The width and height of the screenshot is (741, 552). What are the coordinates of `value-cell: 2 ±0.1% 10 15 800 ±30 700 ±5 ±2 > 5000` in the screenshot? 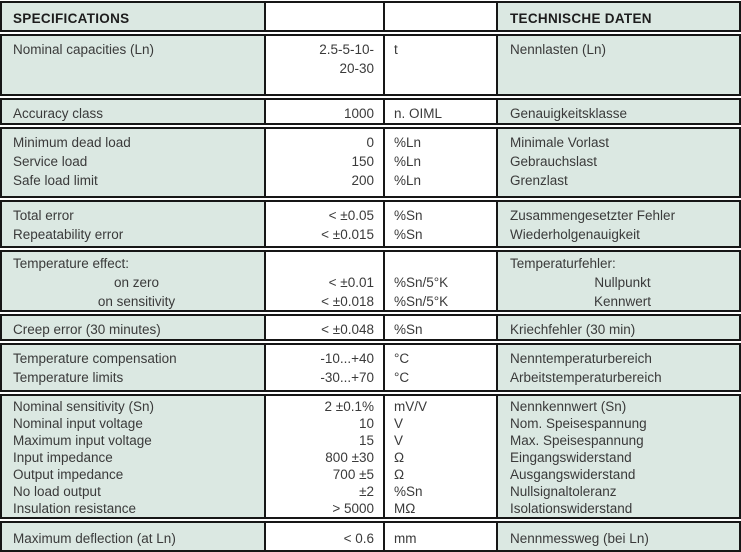 It's located at (325, 456).